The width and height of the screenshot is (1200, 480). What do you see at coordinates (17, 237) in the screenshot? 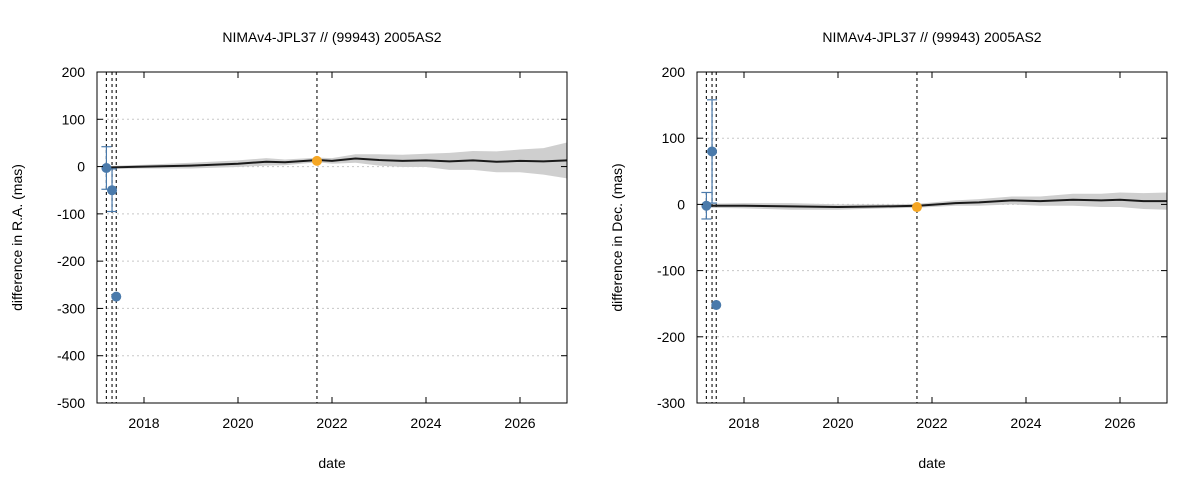
I see `y-axis-label: difference in R.A. (mas)` at bounding box center [17, 237].